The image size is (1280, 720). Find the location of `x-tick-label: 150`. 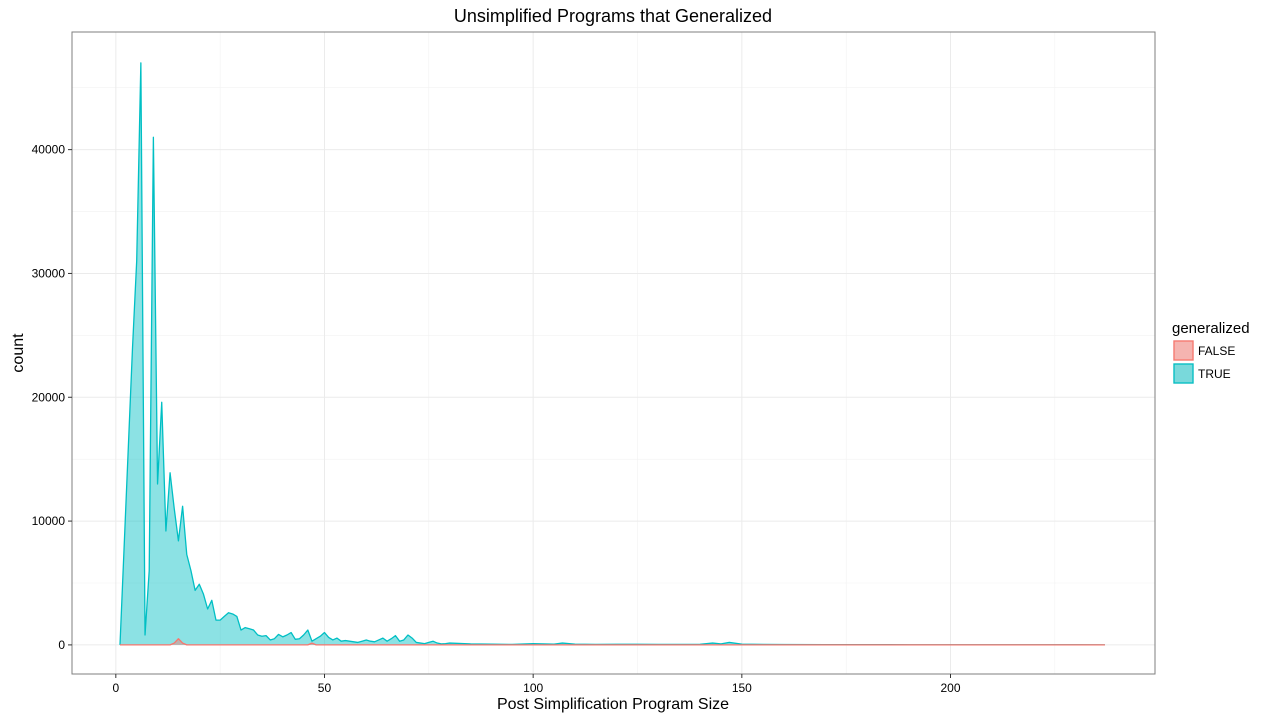

x-tick-label: 150 is located at coordinates (742, 688).